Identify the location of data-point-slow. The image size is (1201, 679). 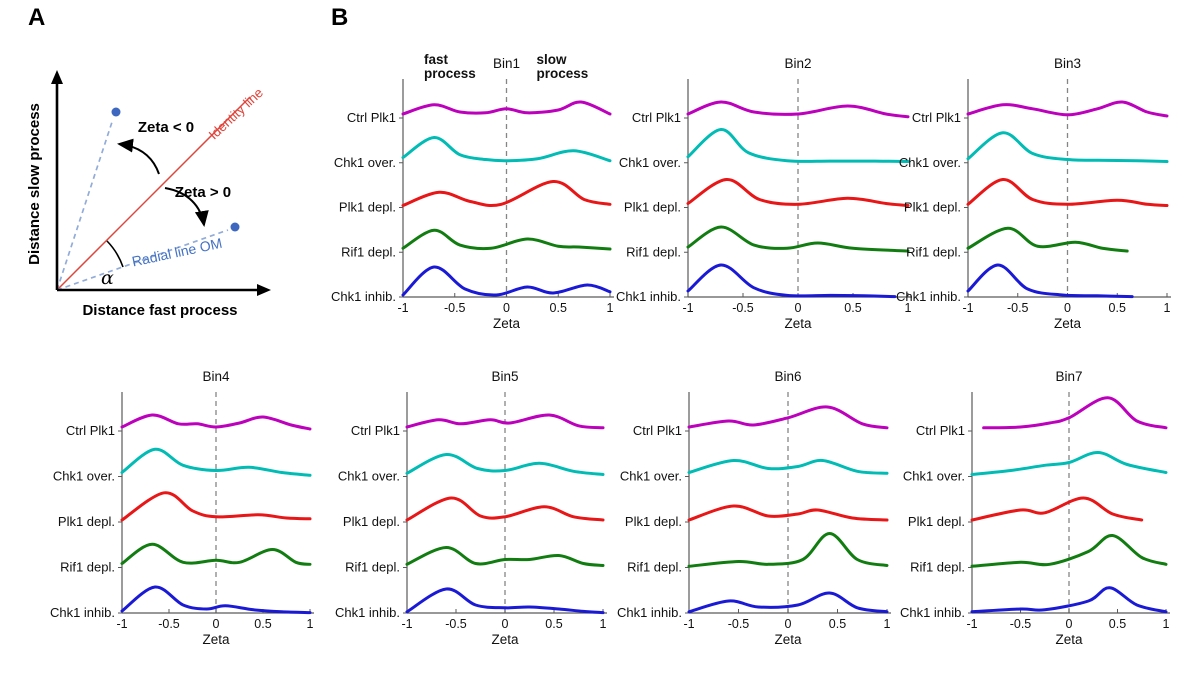
(116, 112).